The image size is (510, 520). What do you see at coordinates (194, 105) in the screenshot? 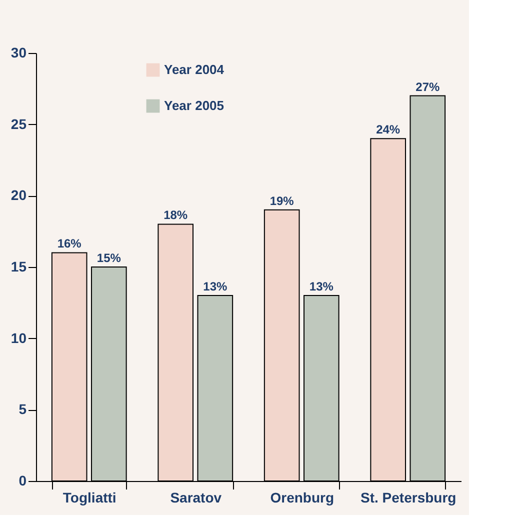
I see `legend-label: Year 2005` at bounding box center [194, 105].